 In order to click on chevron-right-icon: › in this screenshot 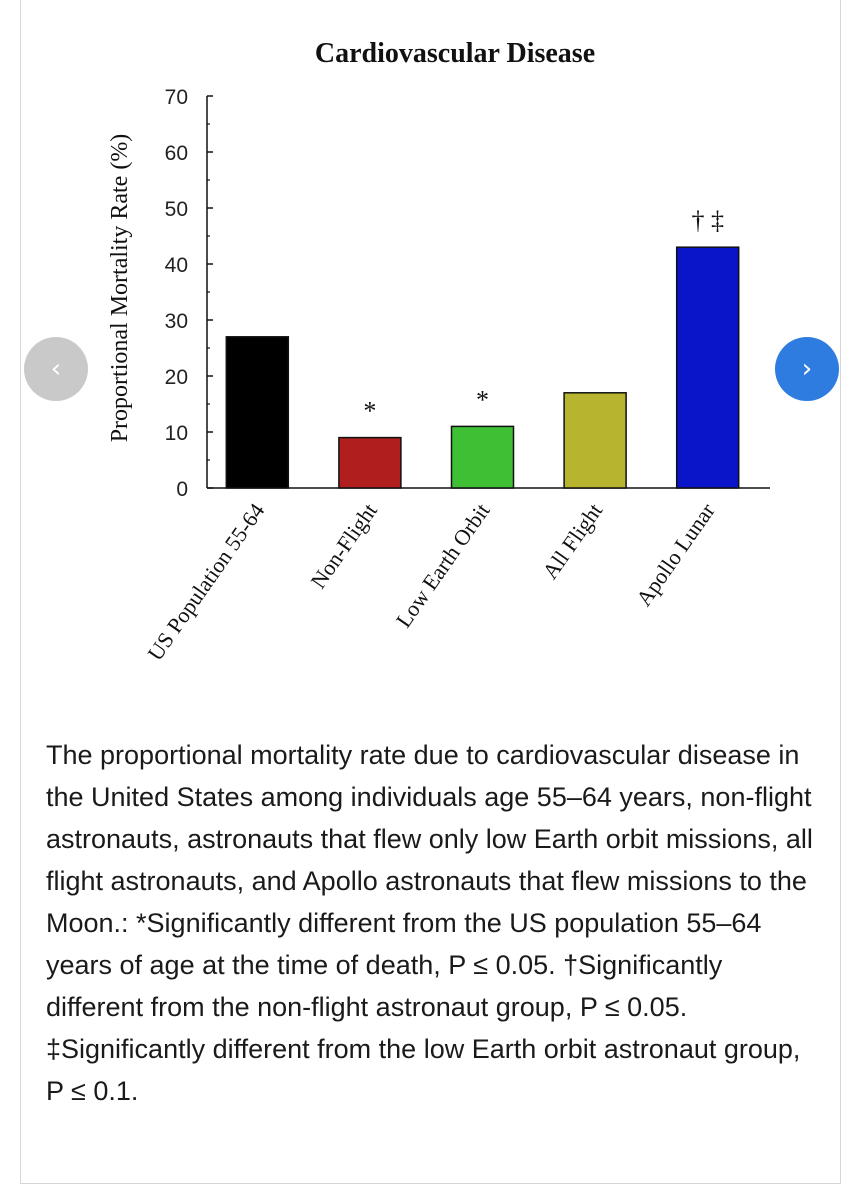, I will do `click(807, 369)`.